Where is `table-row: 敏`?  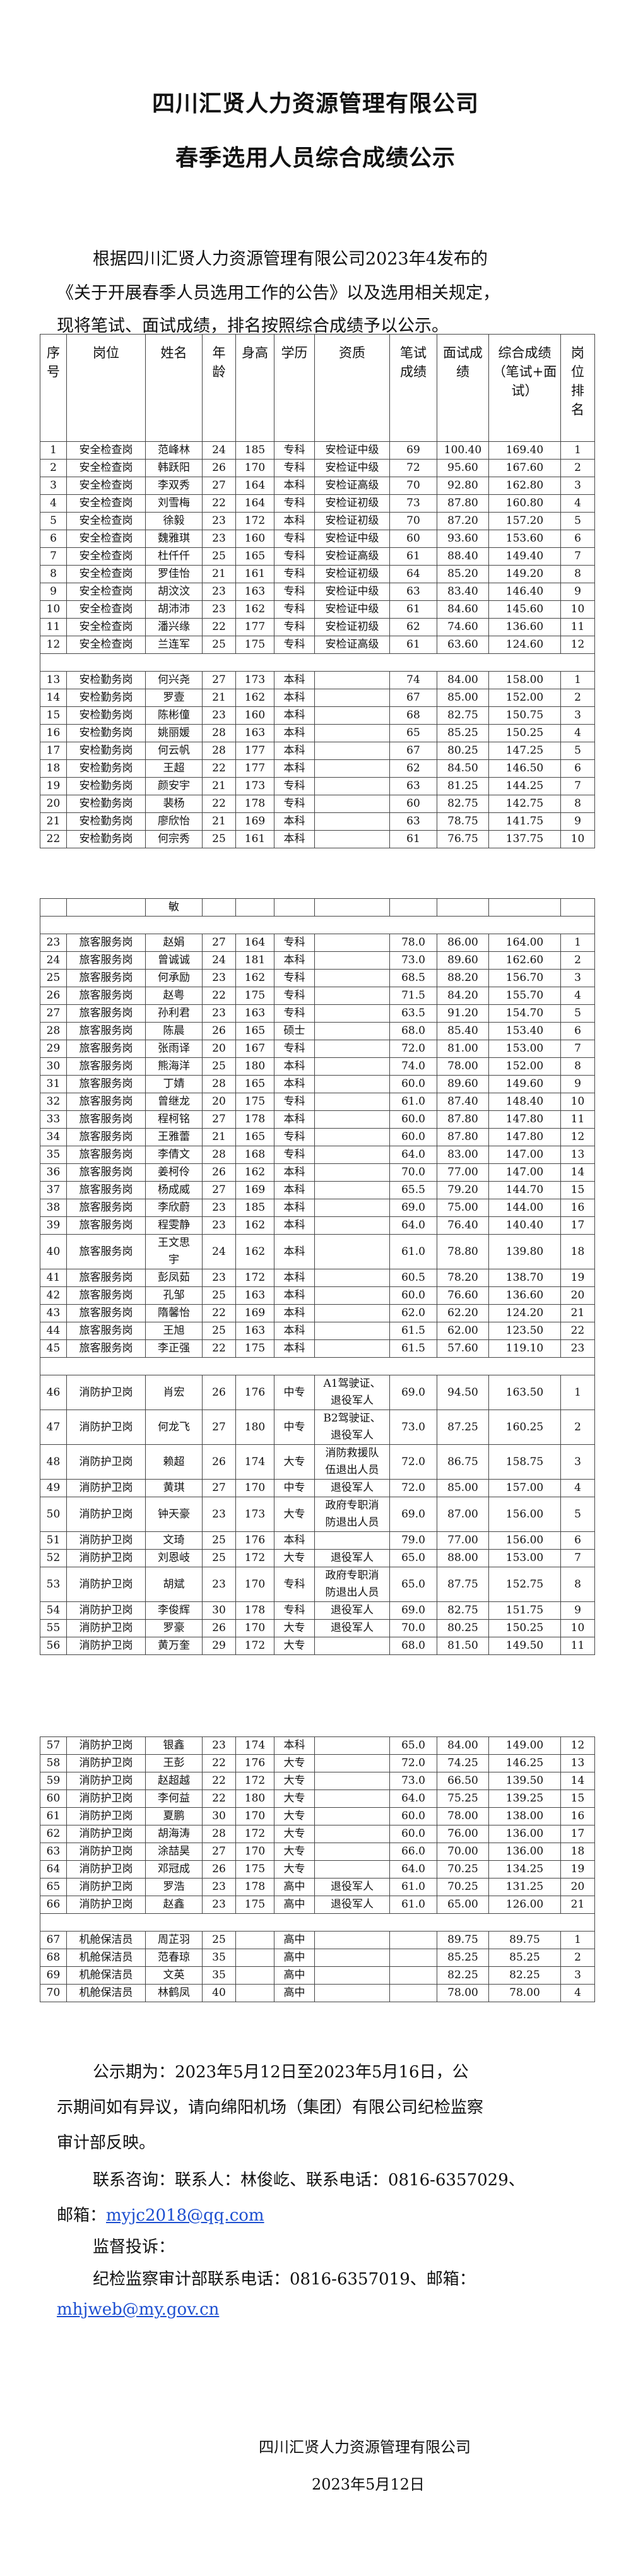 table-row: 敏 is located at coordinates (317, 907).